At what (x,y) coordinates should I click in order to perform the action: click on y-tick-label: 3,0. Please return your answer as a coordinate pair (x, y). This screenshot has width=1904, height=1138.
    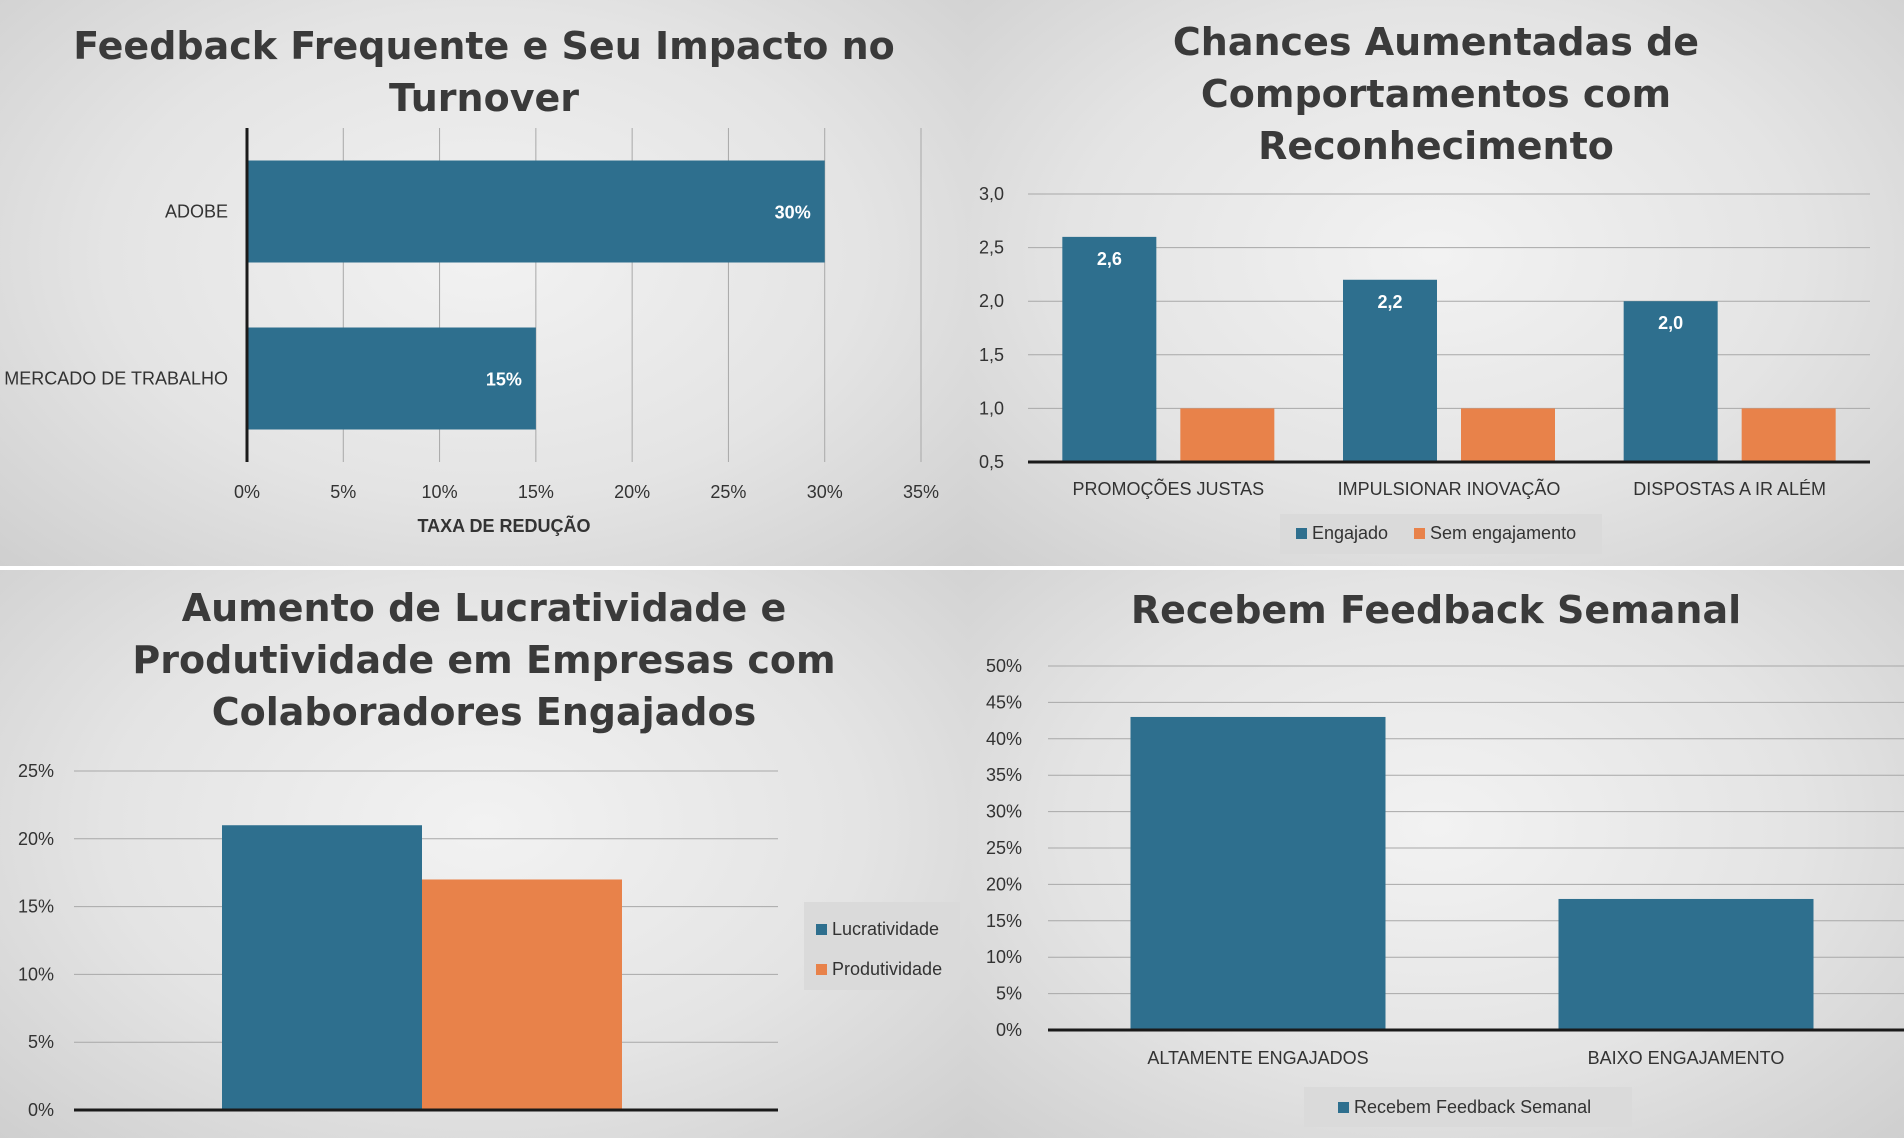
    Looking at the image, I should click on (991, 194).